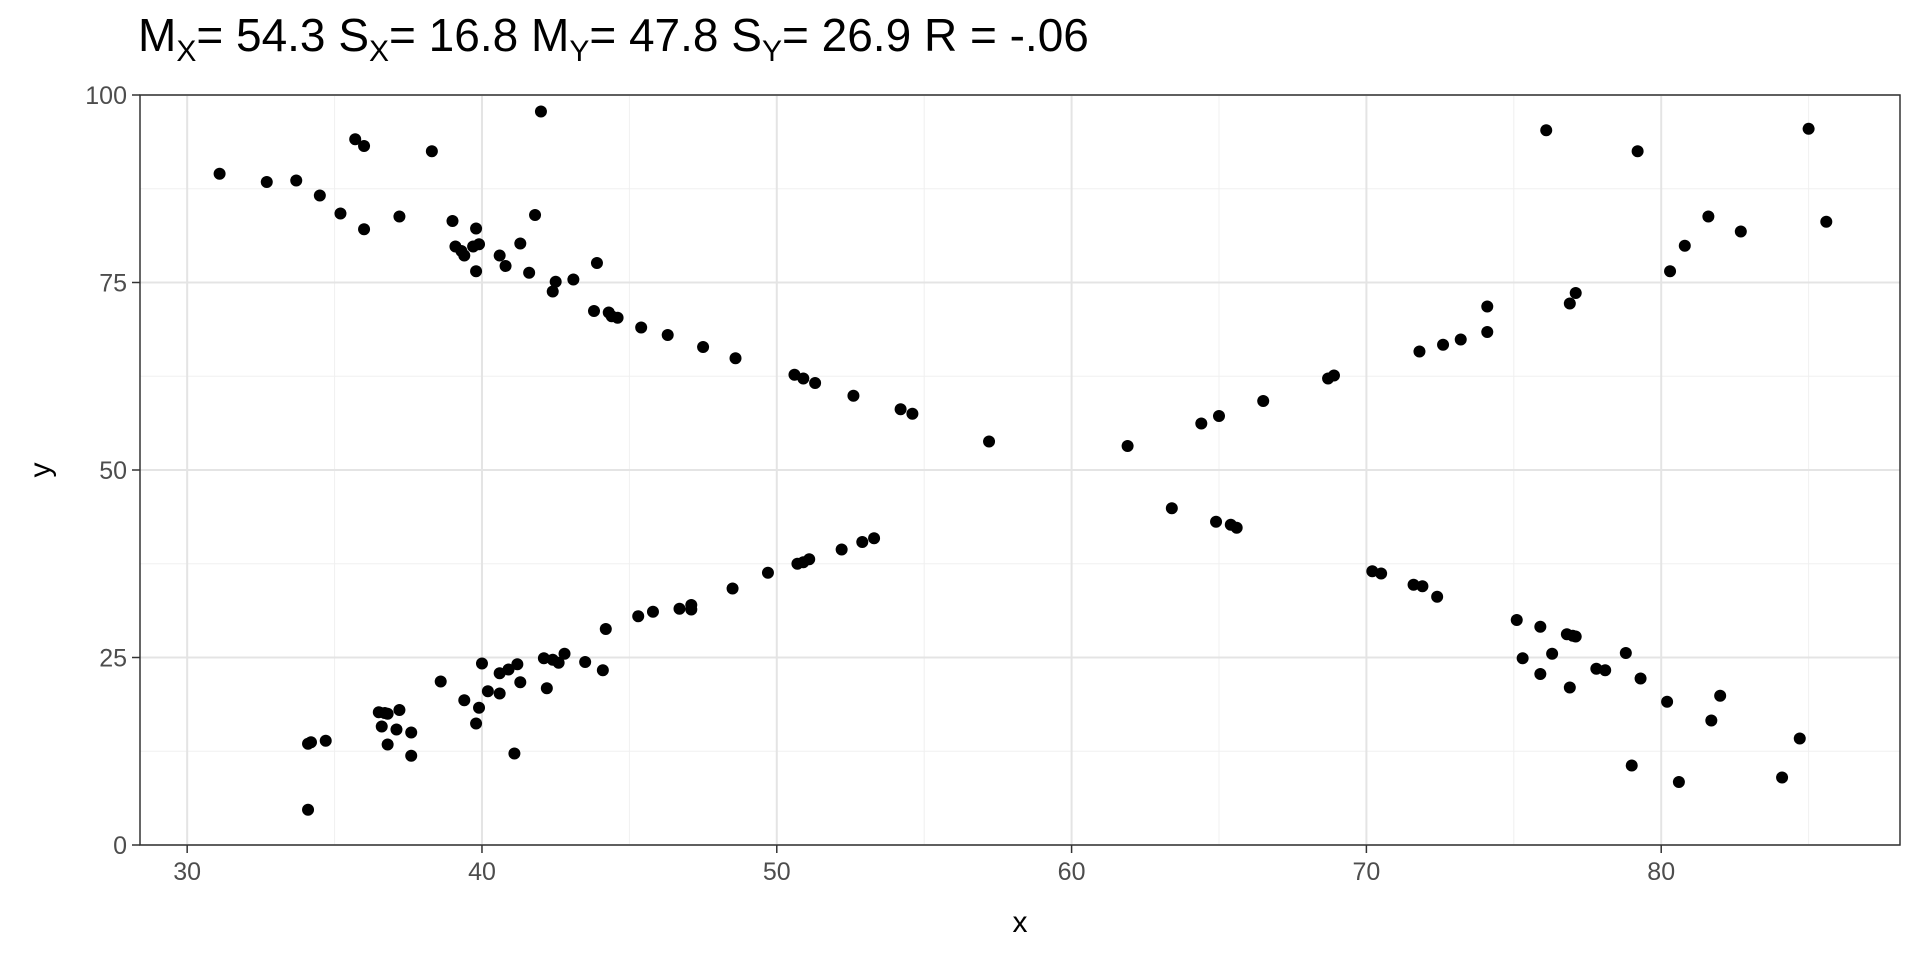 The image size is (1920, 960). I want to click on sy-label: S, so click(746, 35).